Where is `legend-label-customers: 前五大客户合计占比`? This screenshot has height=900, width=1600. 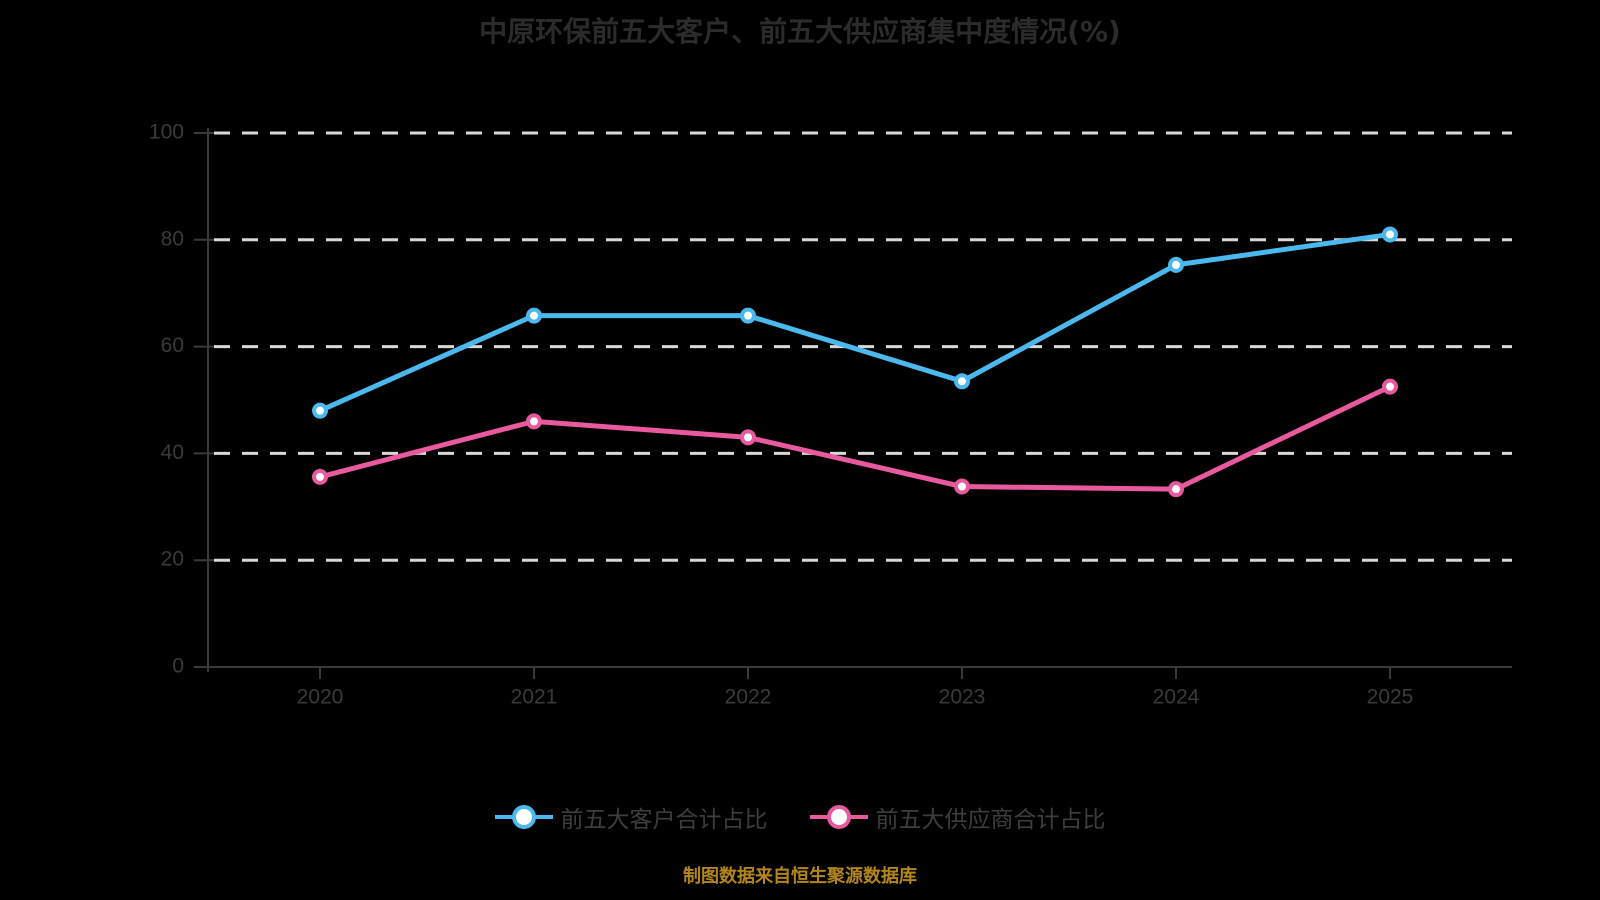 legend-label-customers: 前五大客户合计占比 is located at coordinates (664, 820).